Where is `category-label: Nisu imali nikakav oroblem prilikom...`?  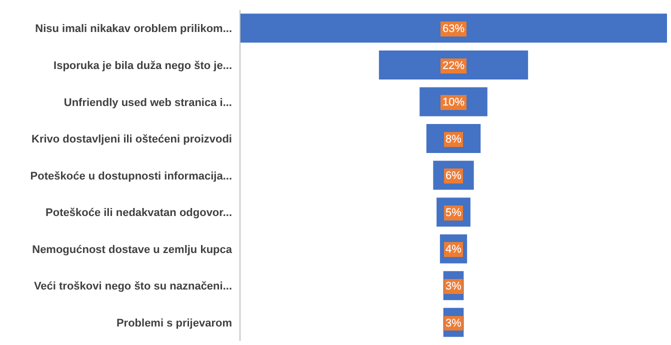 category-label: Nisu imali nikakav oroblem prilikom... is located at coordinates (133, 29).